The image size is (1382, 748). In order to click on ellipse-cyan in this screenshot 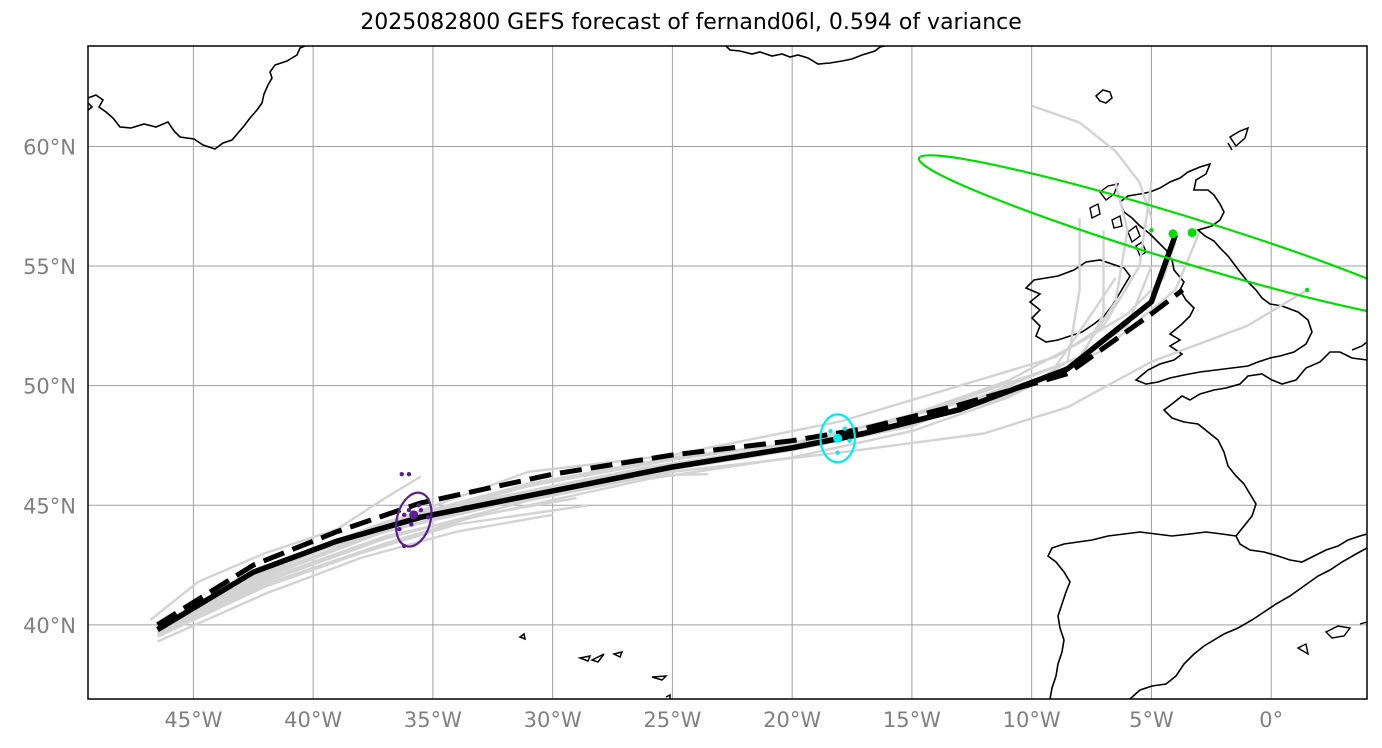, I will do `click(838, 438)`.